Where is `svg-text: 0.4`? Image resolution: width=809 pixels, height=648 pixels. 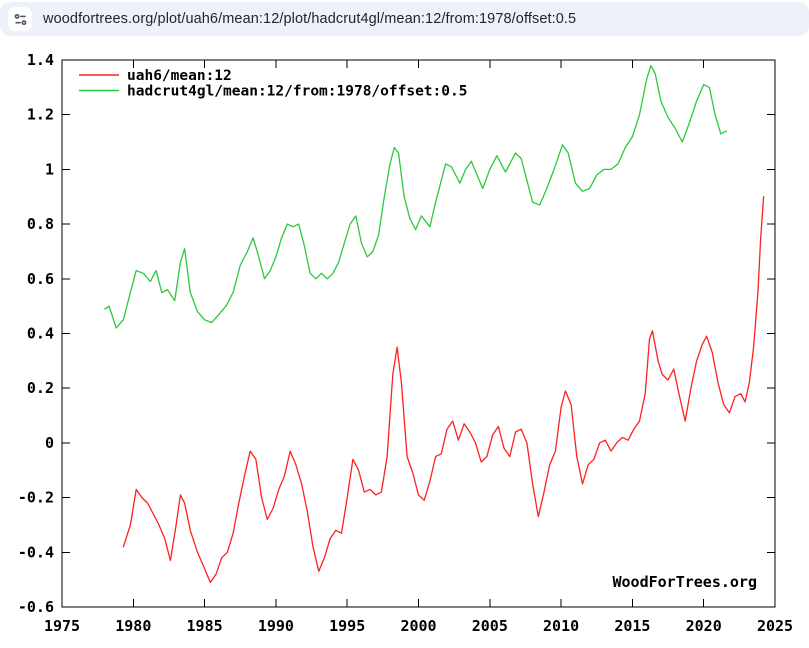
svg-text: 0.4 is located at coordinates (40, 334).